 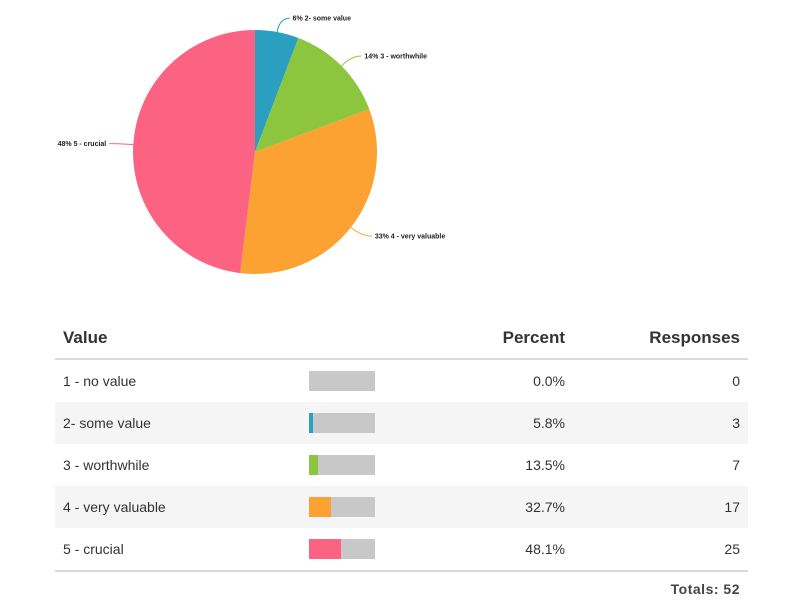 I want to click on table-header-row: Value Percent Responses, so click(x=401, y=339).